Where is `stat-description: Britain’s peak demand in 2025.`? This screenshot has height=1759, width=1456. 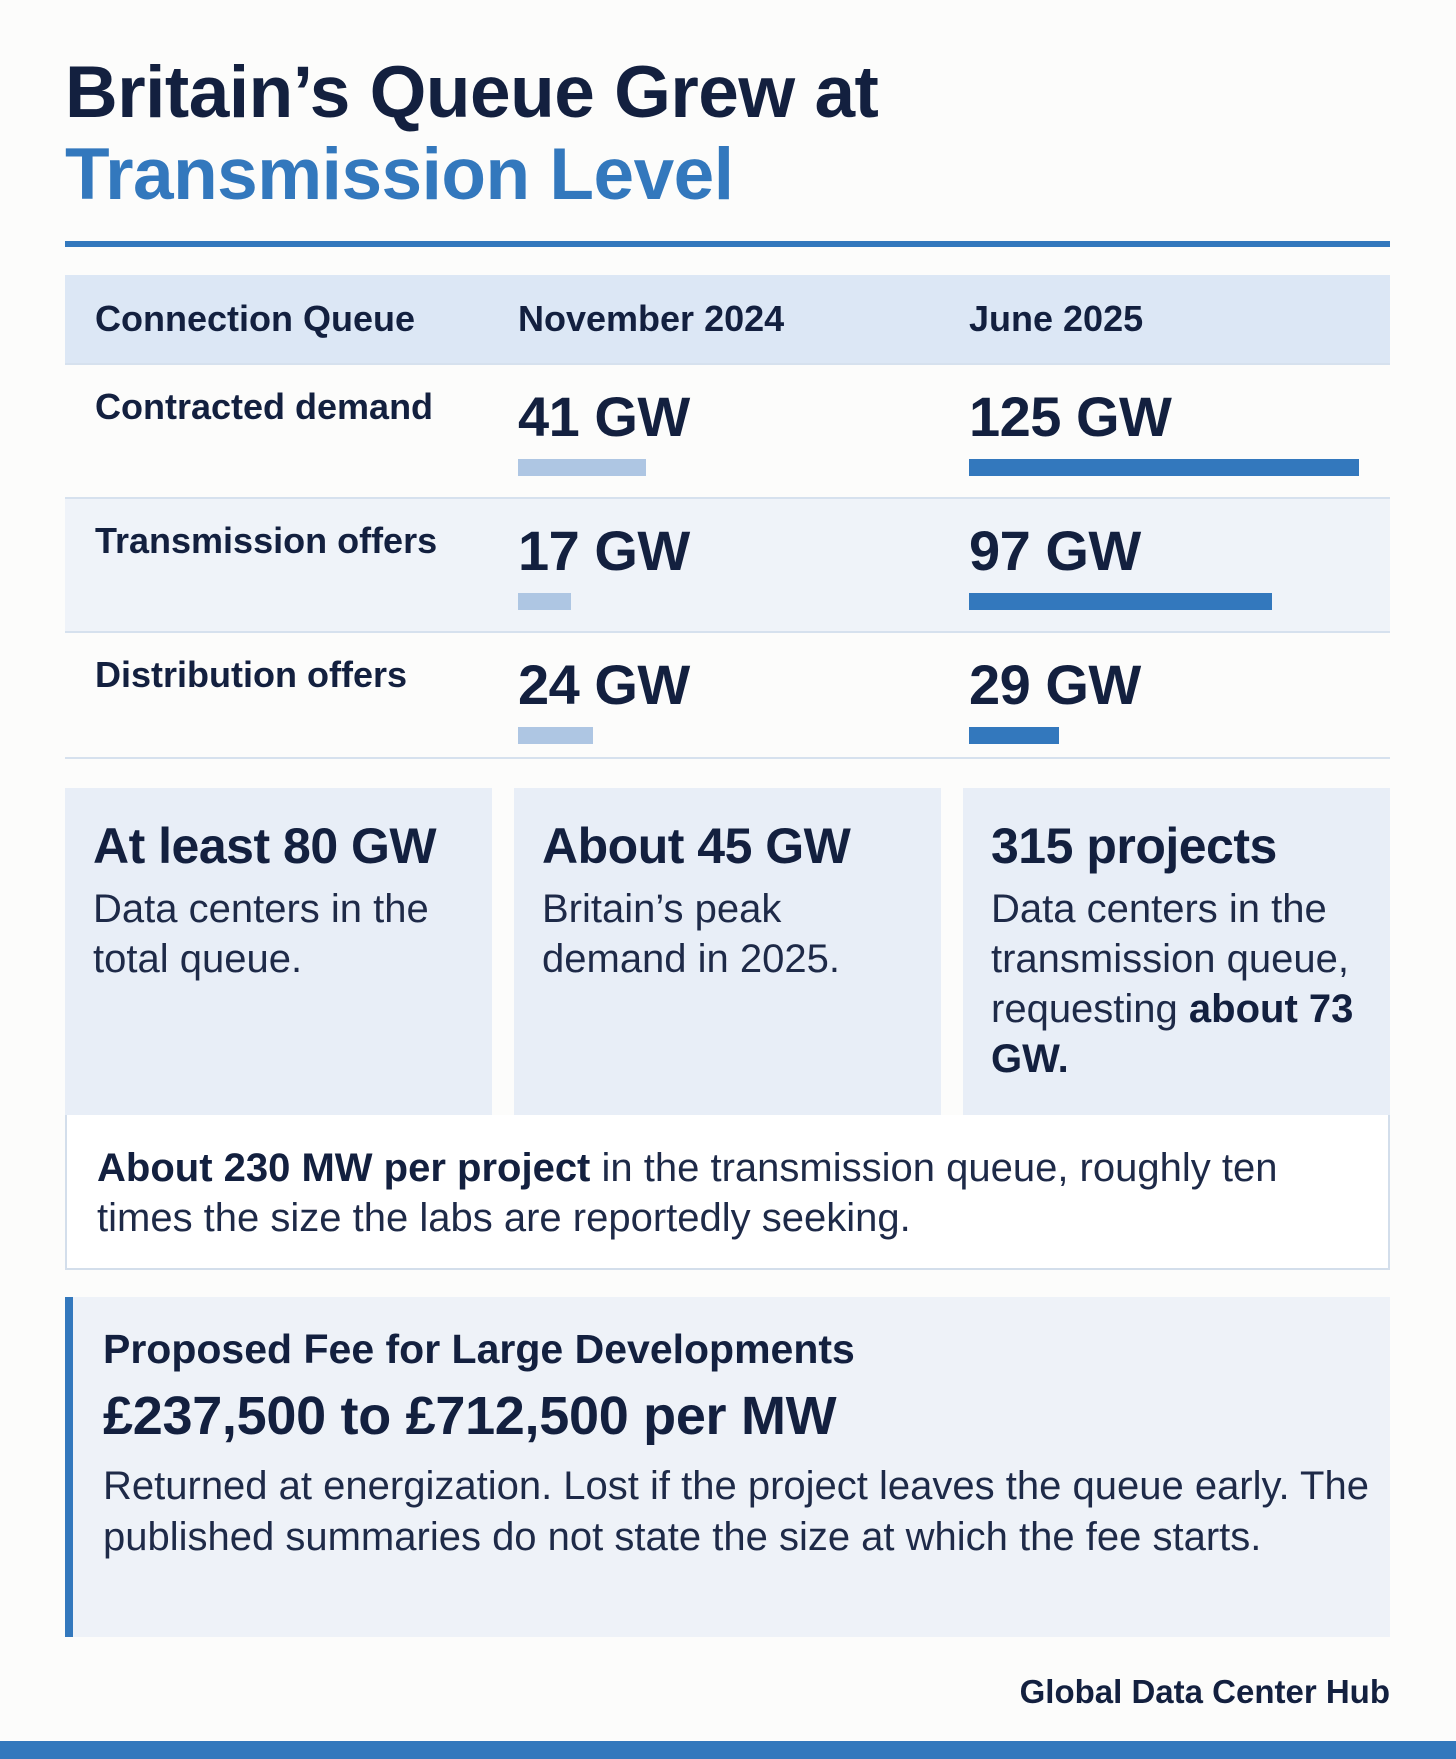
stat-description: Britain’s peak demand in 2025. is located at coordinates (691, 934).